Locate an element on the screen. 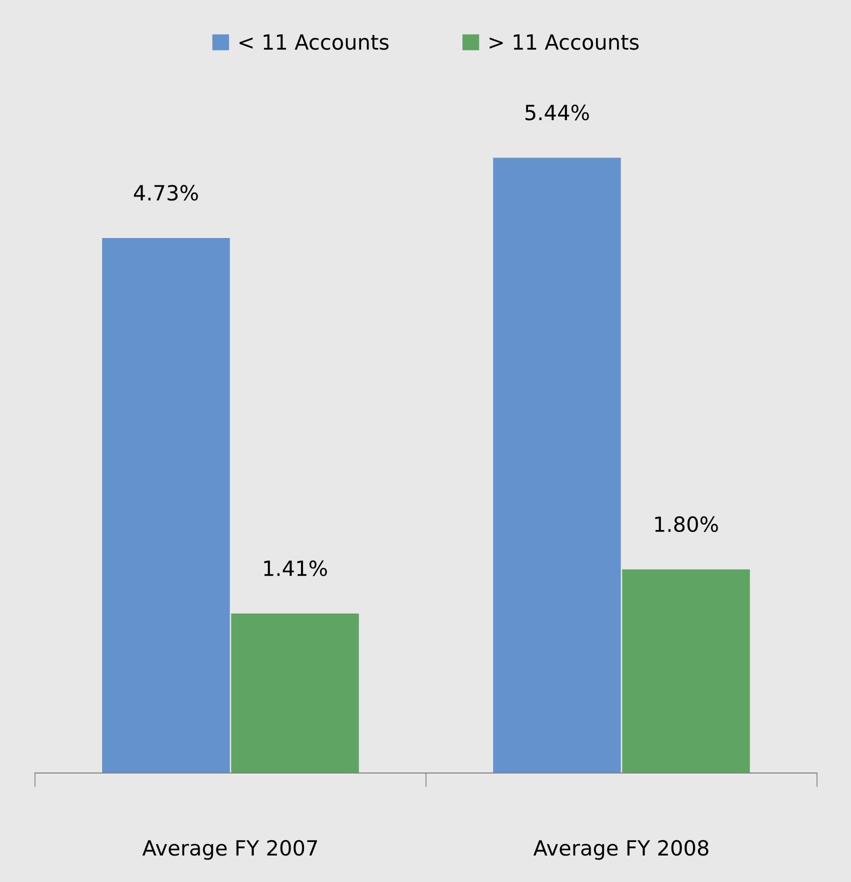 The height and width of the screenshot is (882, 851). data-label: 1.80% is located at coordinates (686, 524).